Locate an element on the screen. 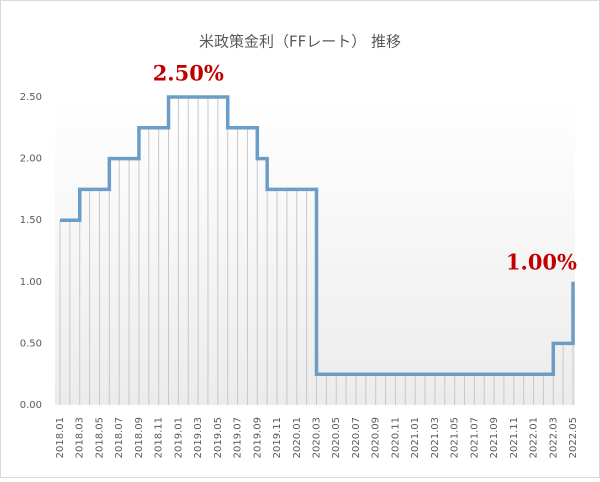 The width and height of the screenshot is (600, 482). y-tick-label: 0.50 is located at coordinates (31, 343).